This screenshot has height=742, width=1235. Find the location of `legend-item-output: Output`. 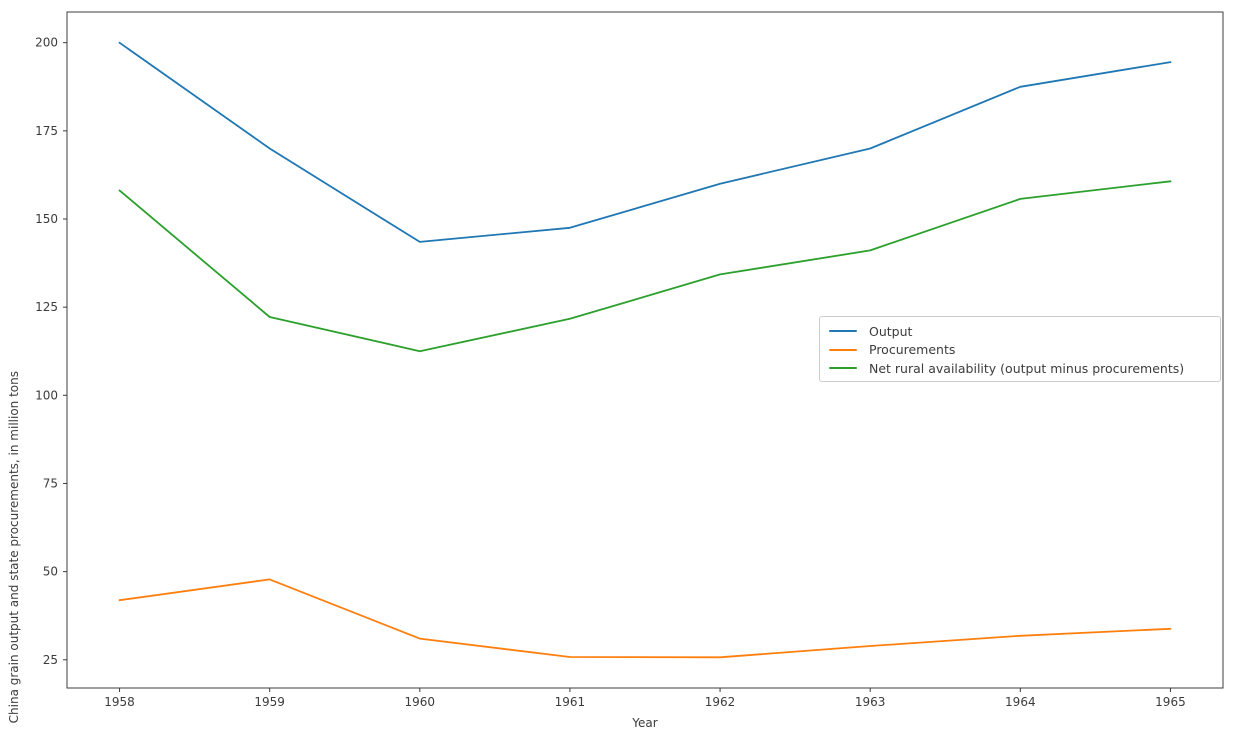

legend-item-output: Output is located at coordinates (1020, 331).